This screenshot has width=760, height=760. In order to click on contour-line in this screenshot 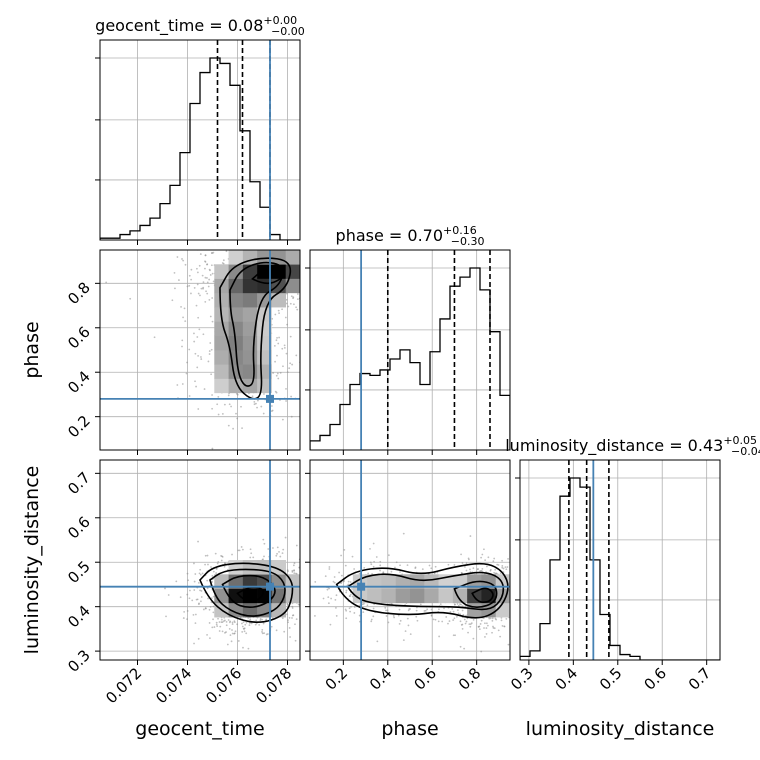, I will do `click(482, 595)`.